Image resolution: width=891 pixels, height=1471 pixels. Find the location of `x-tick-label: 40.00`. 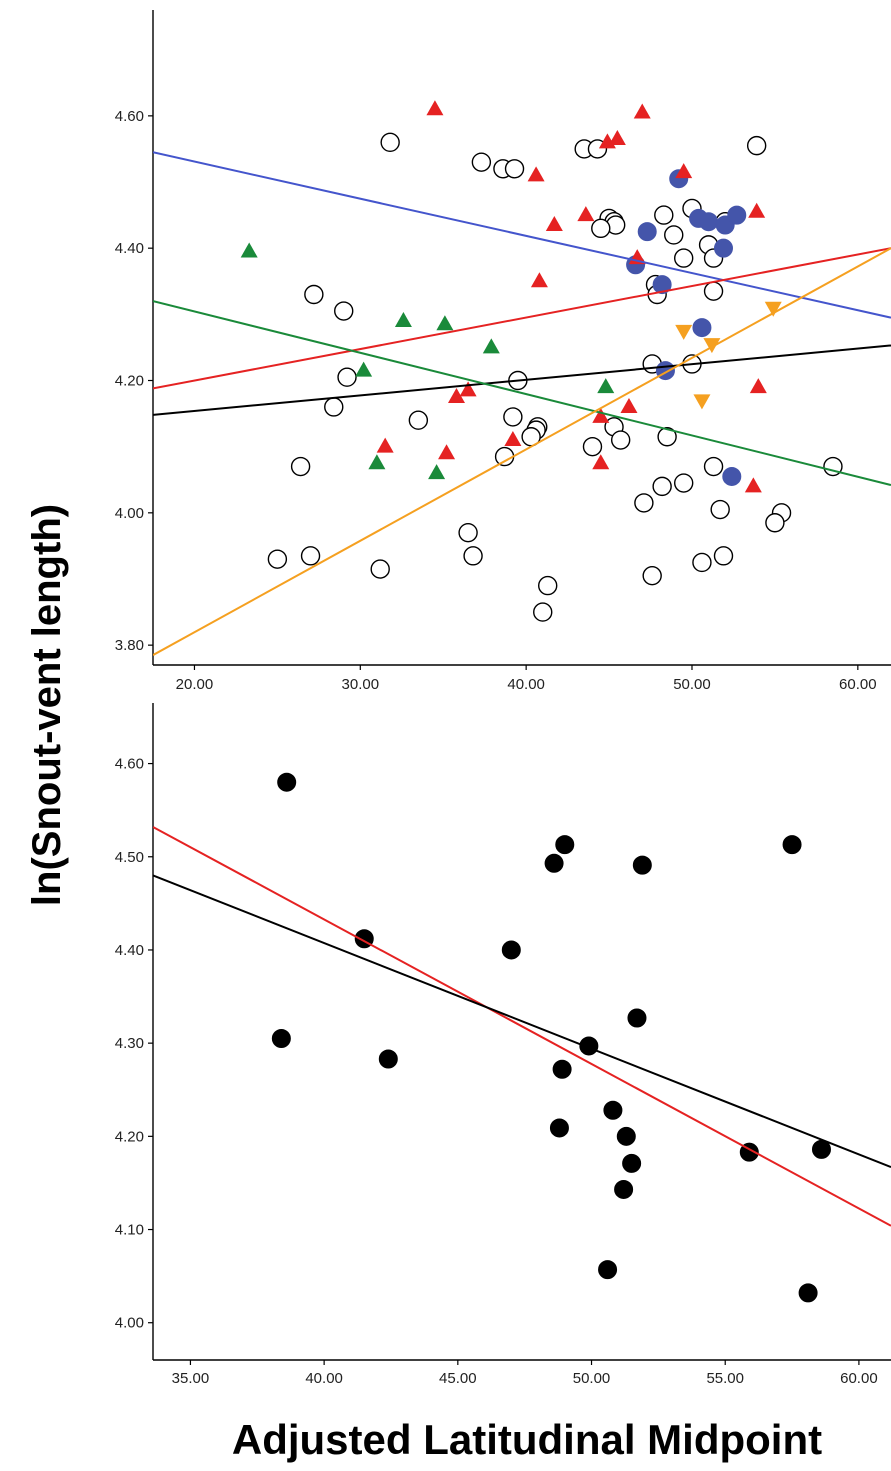

x-tick-label: 40.00 is located at coordinates (324, 1378).